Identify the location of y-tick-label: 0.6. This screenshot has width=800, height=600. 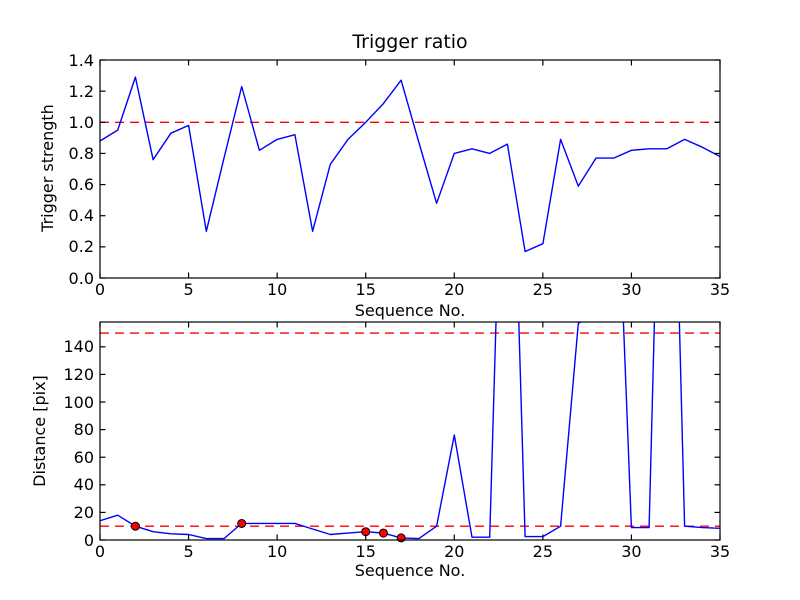
(81, 185).